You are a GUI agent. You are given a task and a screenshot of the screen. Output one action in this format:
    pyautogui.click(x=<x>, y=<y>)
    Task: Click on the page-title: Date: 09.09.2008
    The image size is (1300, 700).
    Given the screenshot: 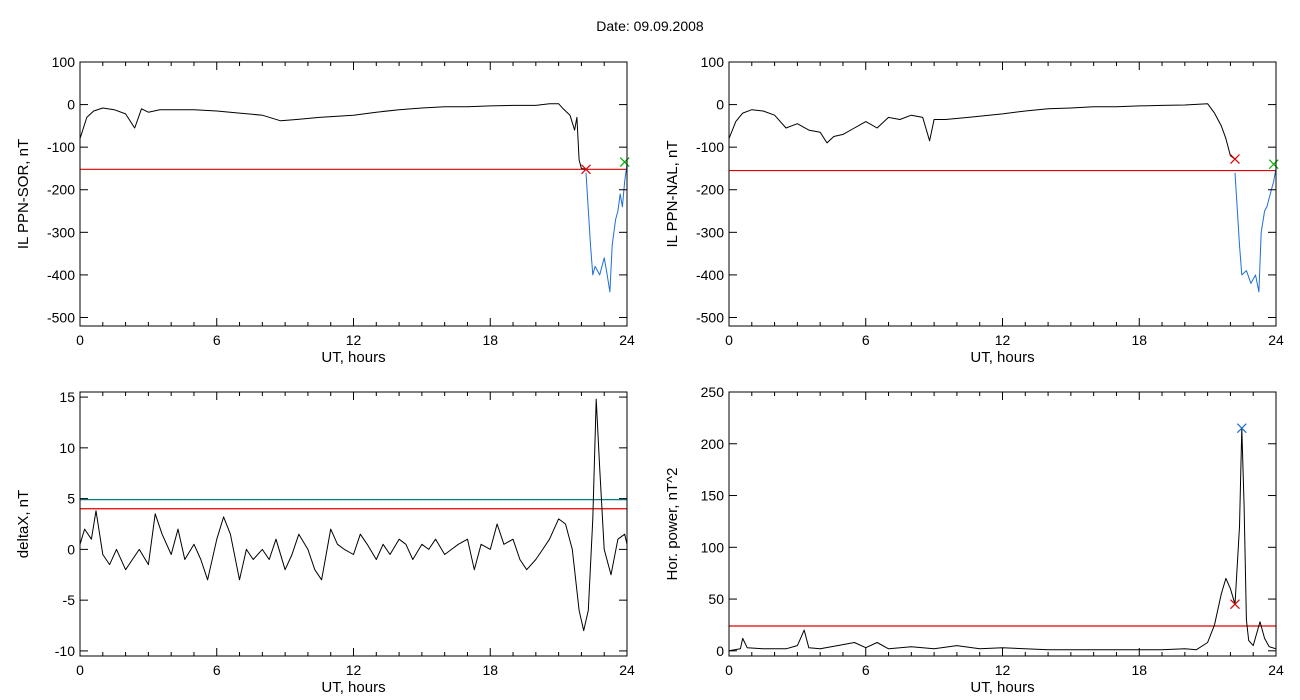 What is the action you would take?
    pyautogui.click(x=650, y=26)
    